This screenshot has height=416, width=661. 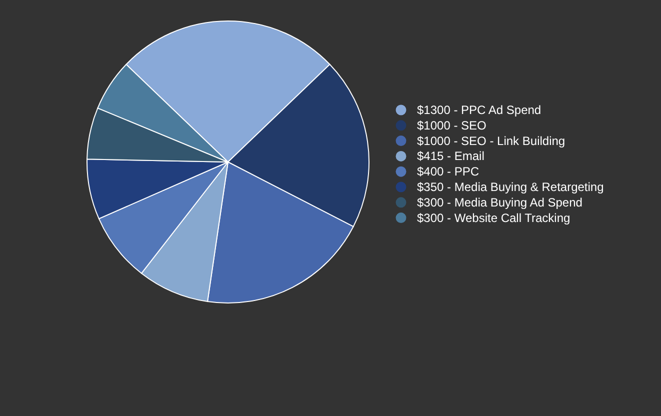 I want to click on legend-label: $350 - Media Buying & Retargeting, so click(x=510, y=187).